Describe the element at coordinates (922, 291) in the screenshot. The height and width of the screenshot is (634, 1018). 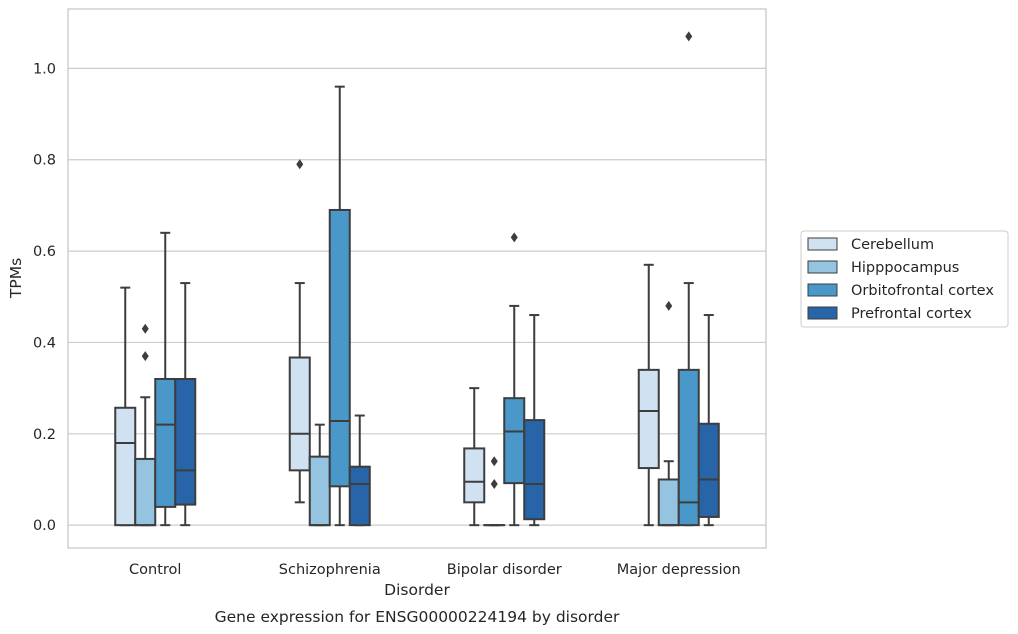
I see `legend-label: Orbitofrontal cortex` at that location.